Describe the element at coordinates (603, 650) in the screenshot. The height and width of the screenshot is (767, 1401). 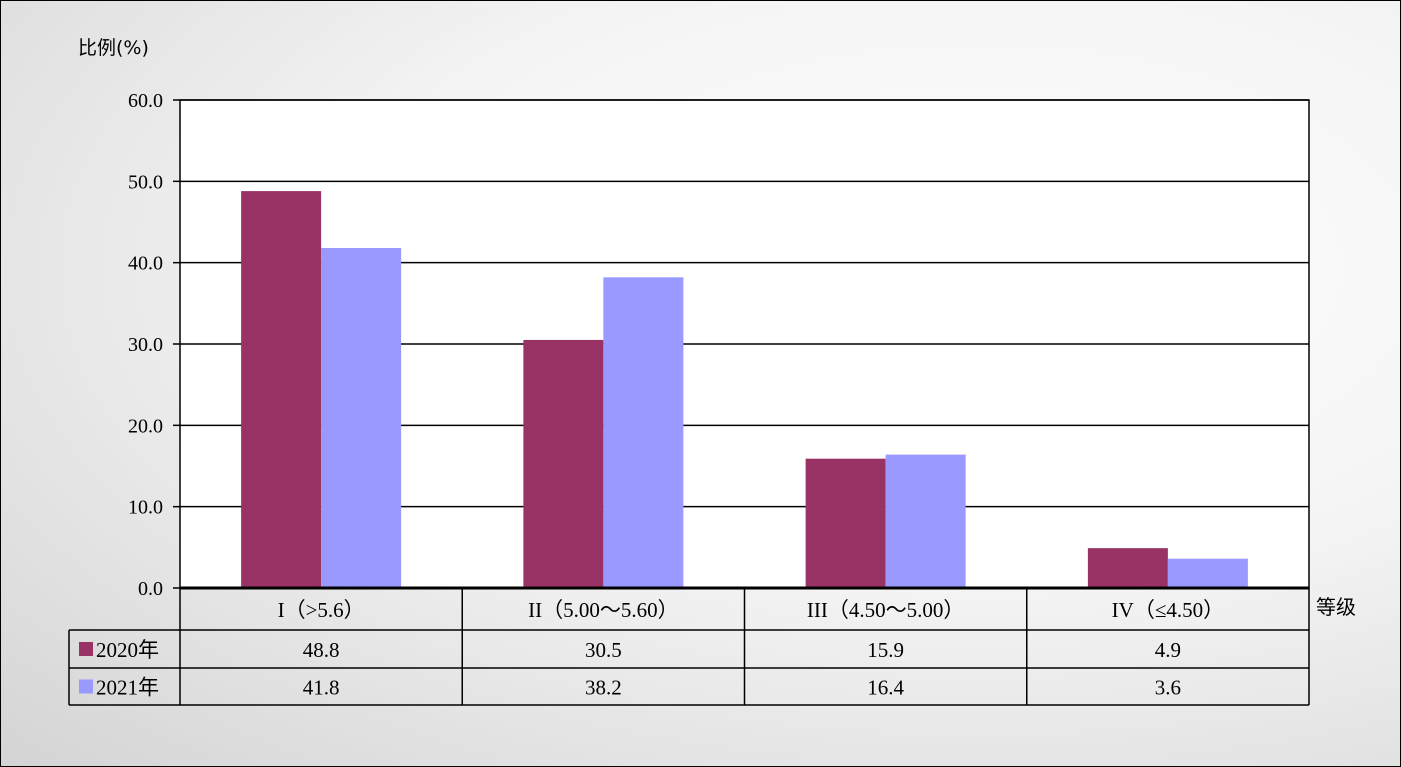
I see `data-label: 30.5` at that location.